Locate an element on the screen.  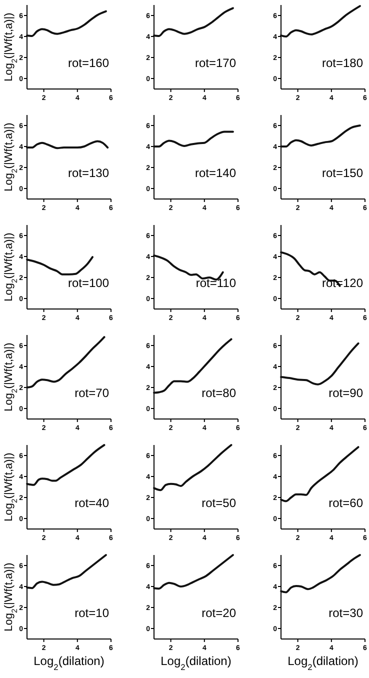
annotation: rot=30 is located at coordinates (346, 613).